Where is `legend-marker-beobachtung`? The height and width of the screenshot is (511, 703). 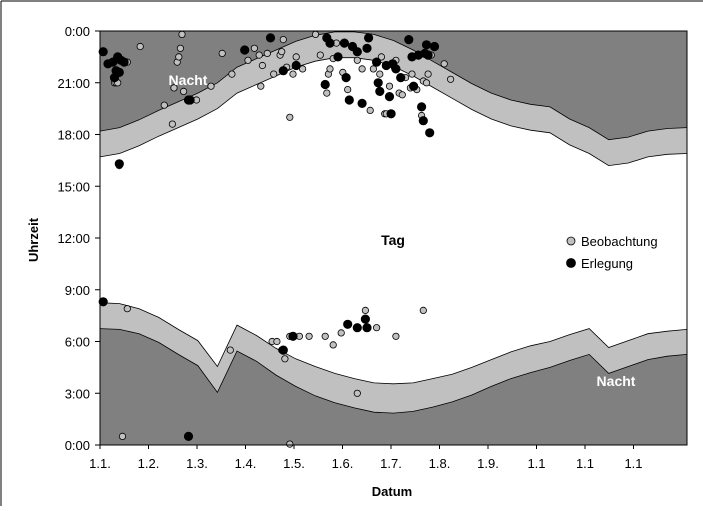 legend-marker-beobachtung is located at coordinates (571, 241).